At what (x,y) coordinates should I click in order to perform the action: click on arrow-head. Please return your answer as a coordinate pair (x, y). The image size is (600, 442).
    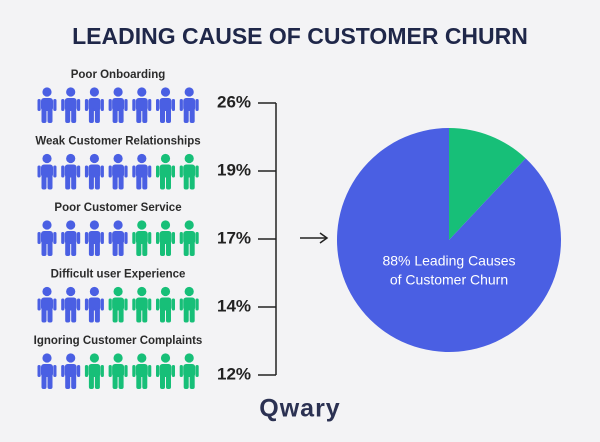
    Looking at the image, I should click on (324, 238).